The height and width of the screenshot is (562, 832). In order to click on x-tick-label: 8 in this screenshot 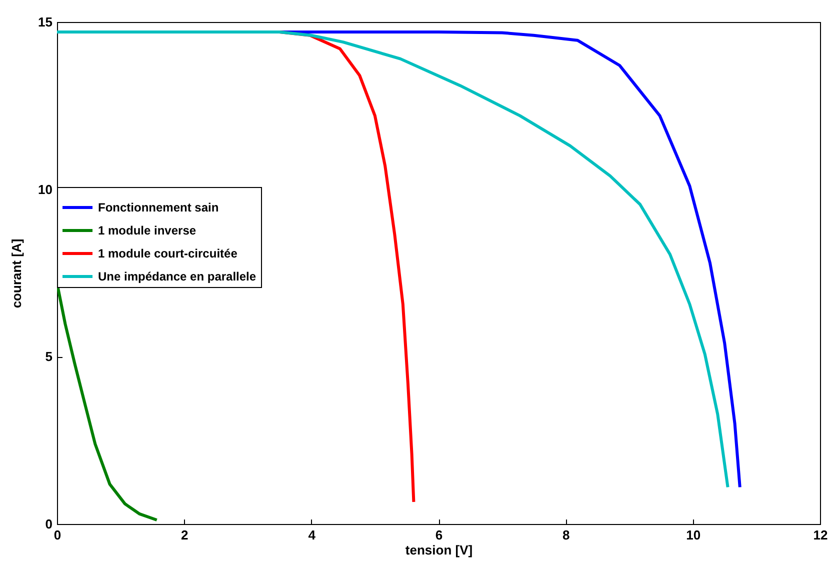, I will do `click(566, 535)`.